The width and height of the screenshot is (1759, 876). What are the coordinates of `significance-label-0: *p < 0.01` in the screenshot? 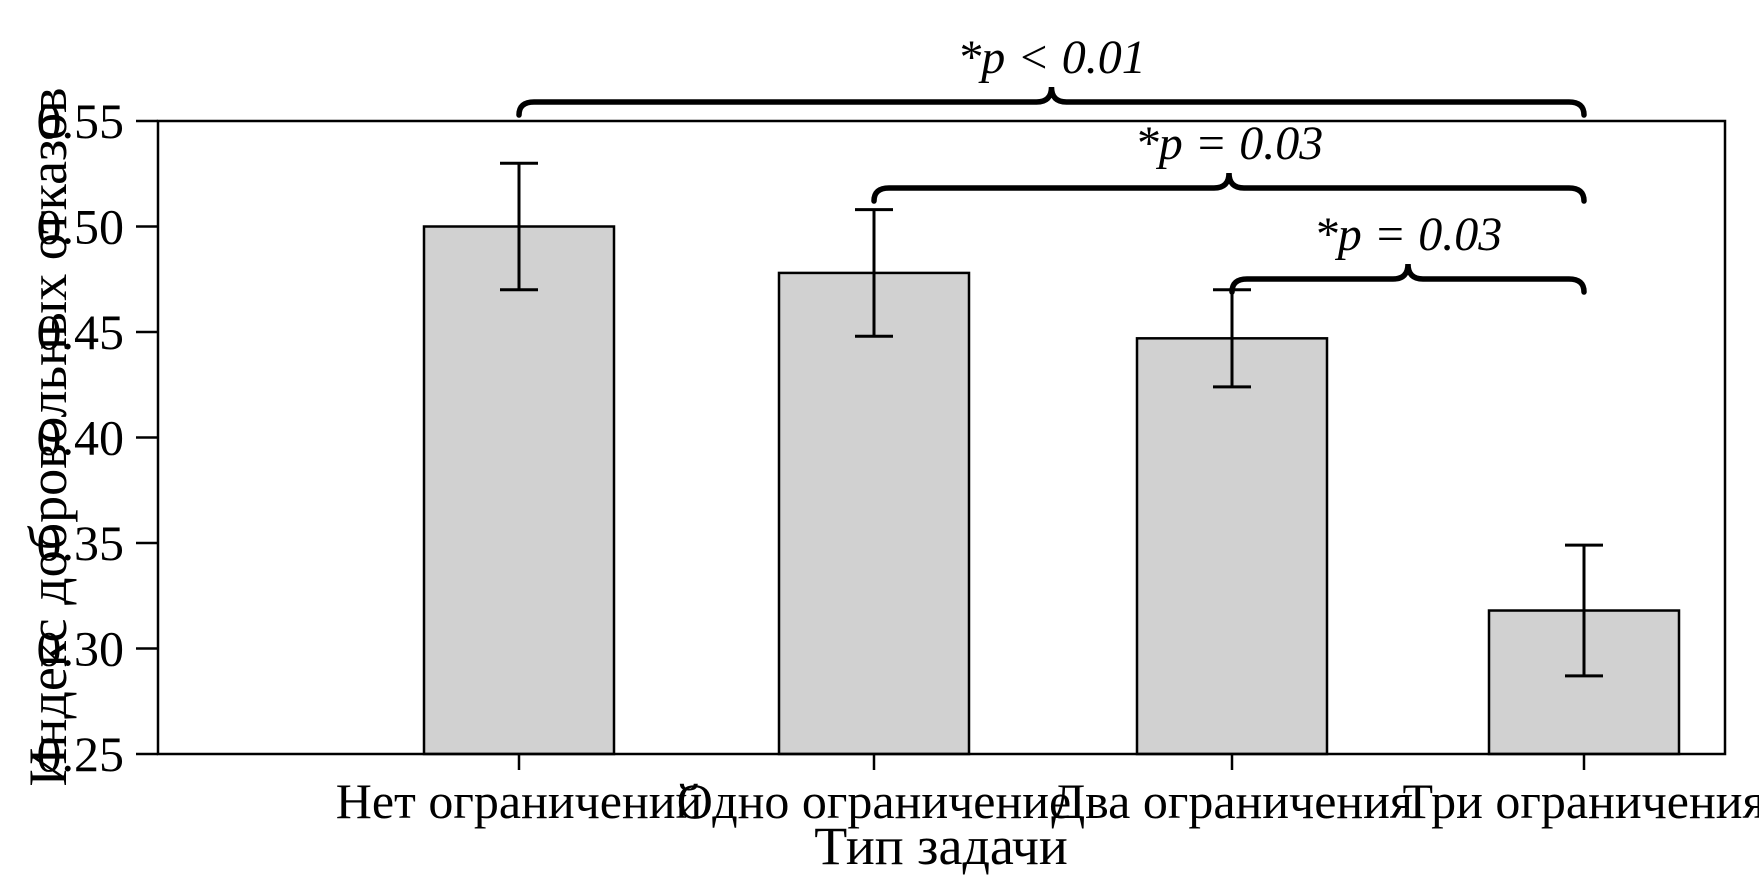 It's located at (1051, 57).